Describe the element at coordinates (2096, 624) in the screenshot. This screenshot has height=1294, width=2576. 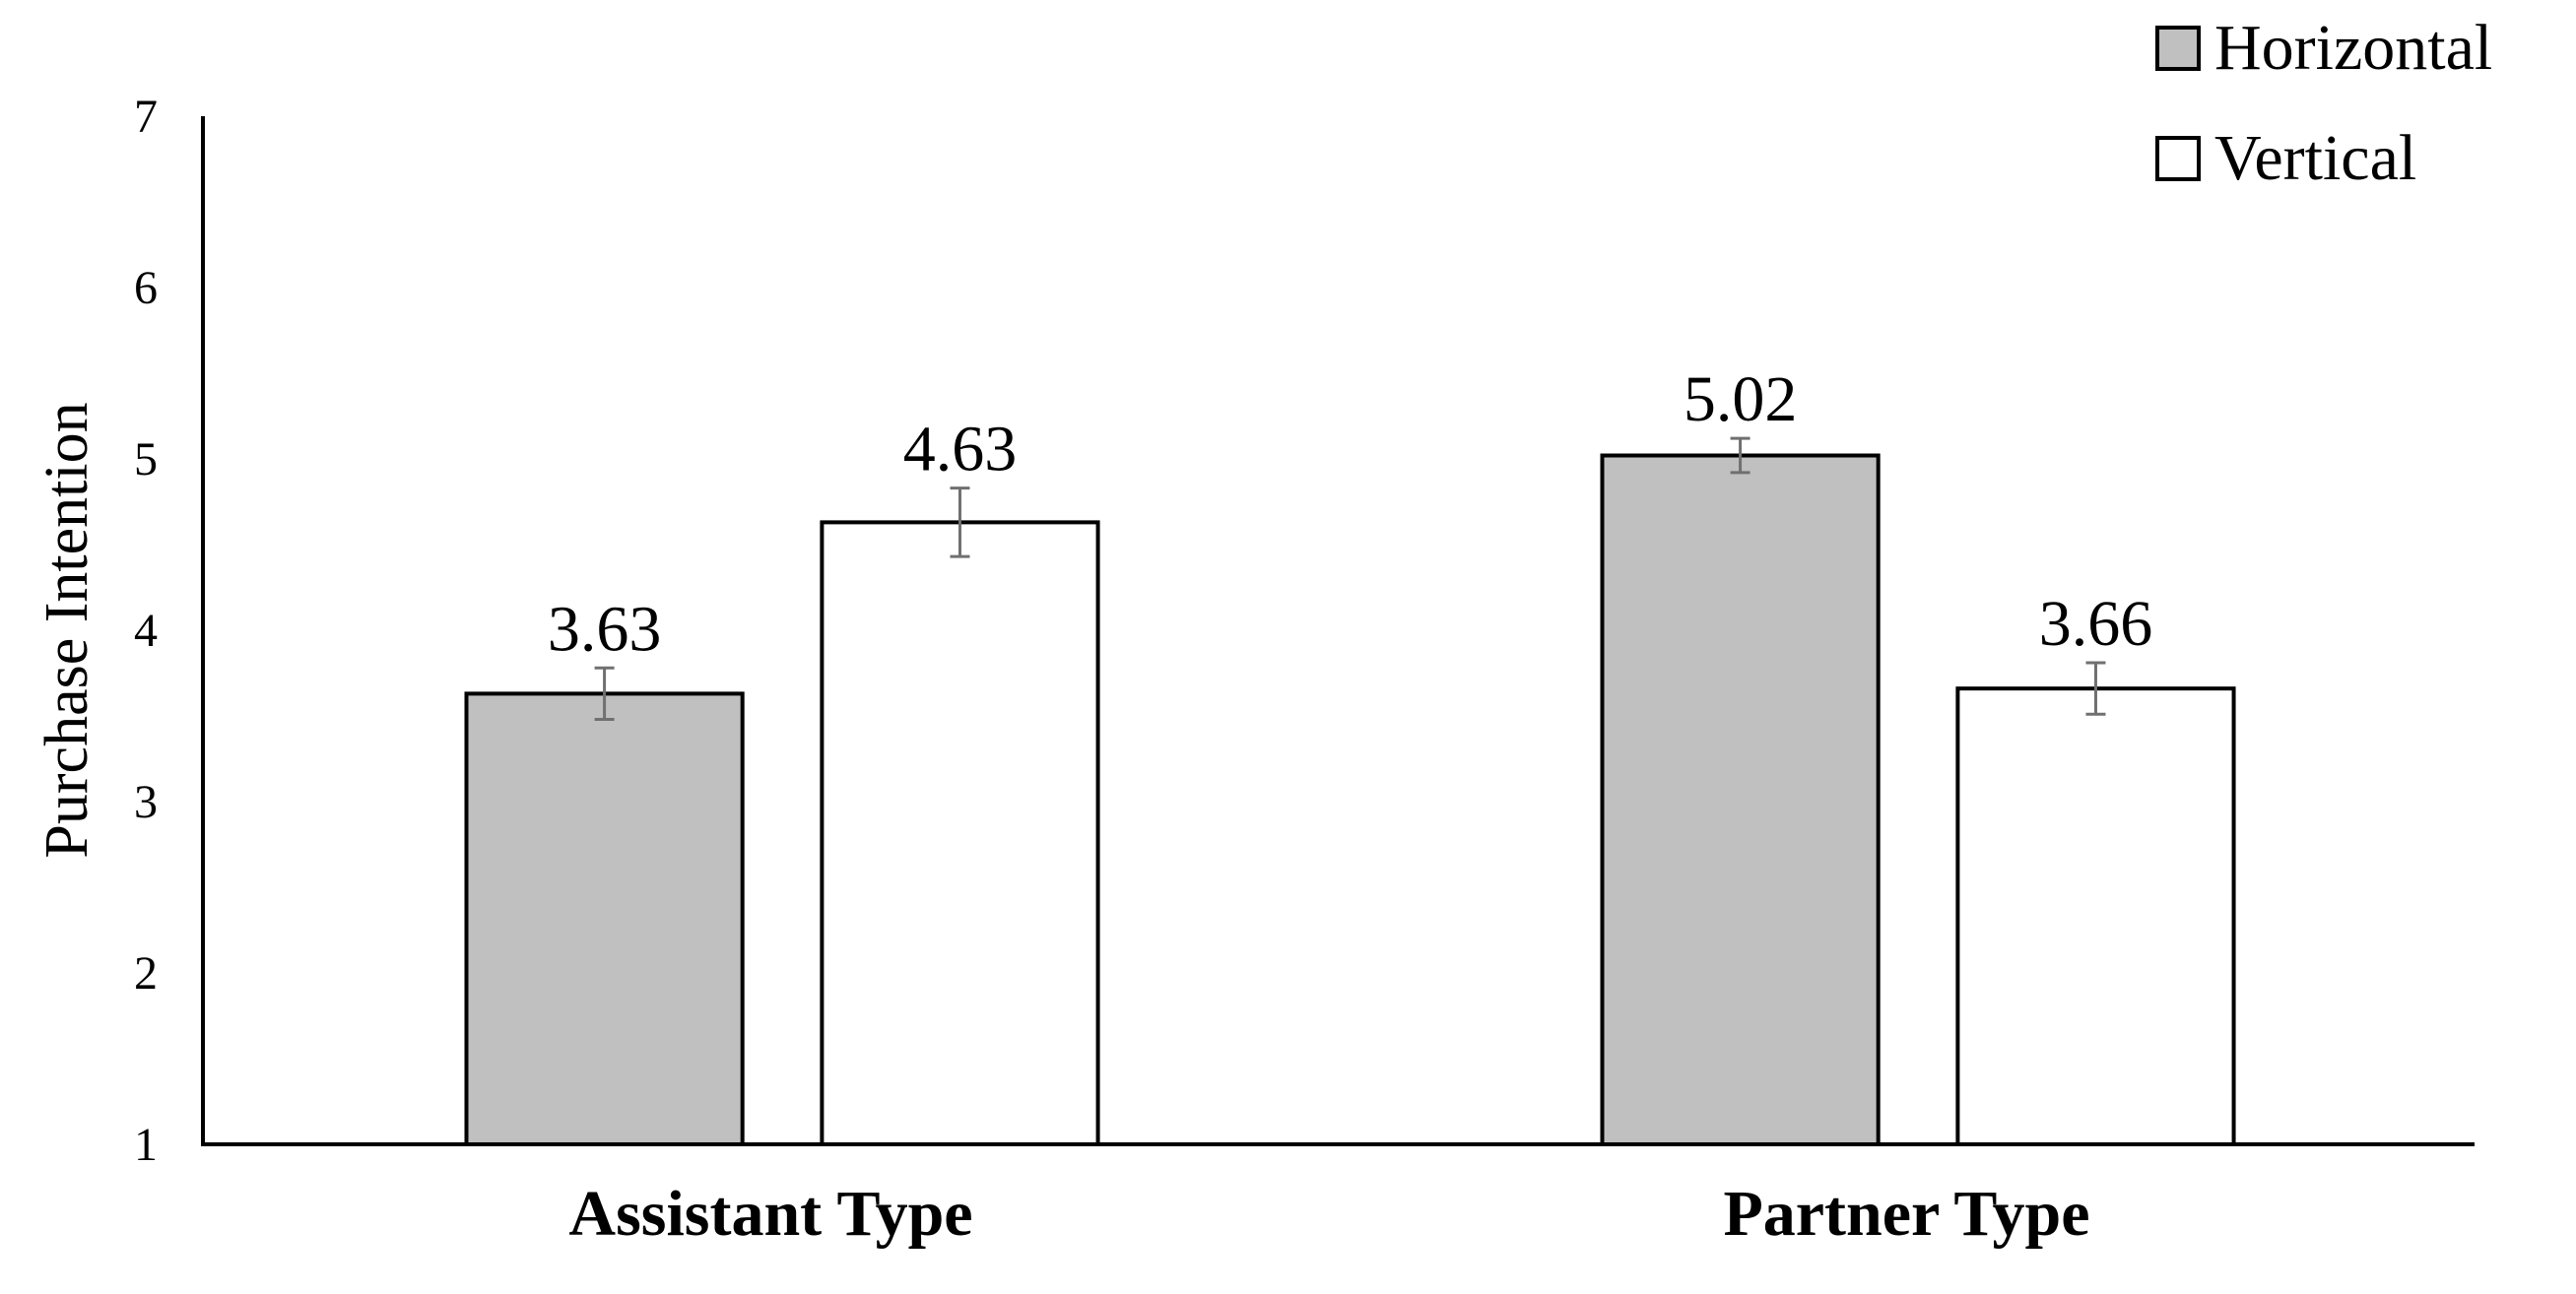
I see `data-label: 3.66` at that location.